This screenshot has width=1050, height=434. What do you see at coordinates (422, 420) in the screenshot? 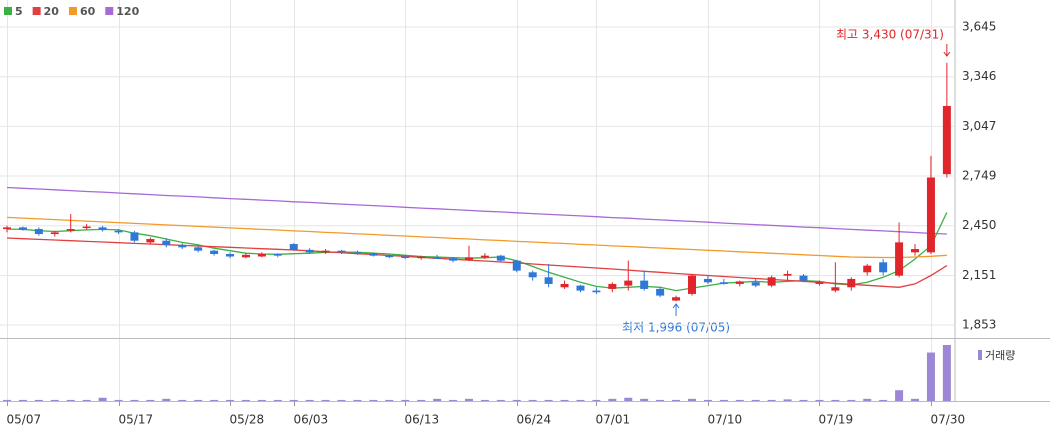
I see `x-tick-label: 06/13` at bounding box center [422, 420].